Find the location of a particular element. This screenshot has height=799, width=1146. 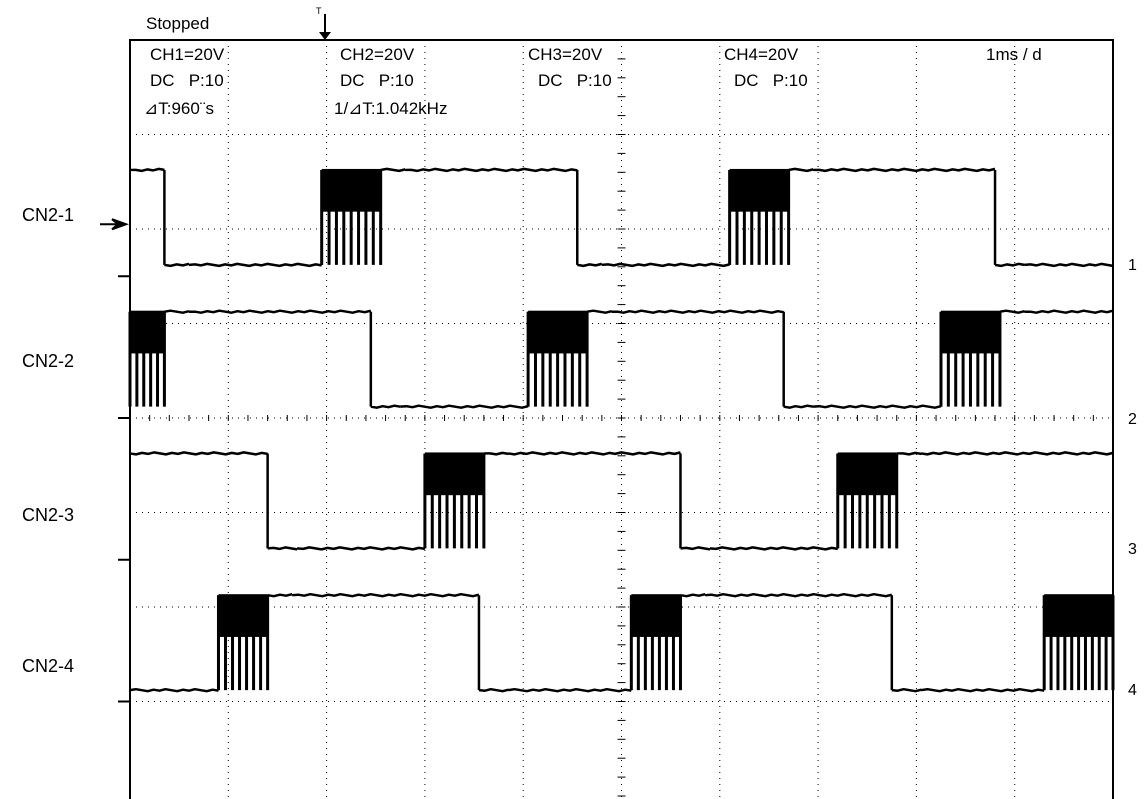

acquisition-status: Stopped is located at coordinates (178, 23).